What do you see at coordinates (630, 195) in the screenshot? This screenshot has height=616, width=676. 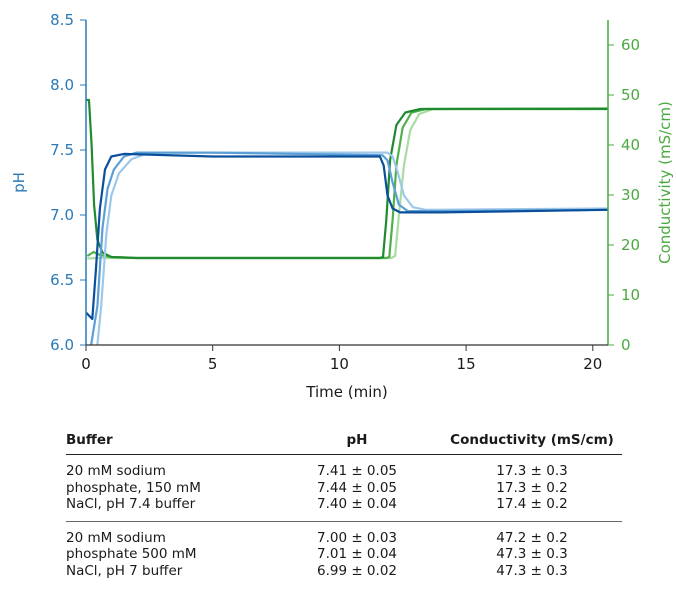 I see `right-tick-label: 30` at bounding box center [630, 195].